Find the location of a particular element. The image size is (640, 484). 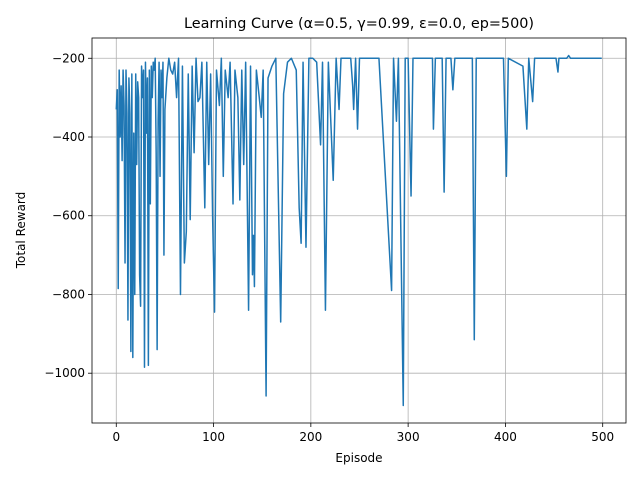

x-tick-label: 0 is located at coordinates (116, 437).